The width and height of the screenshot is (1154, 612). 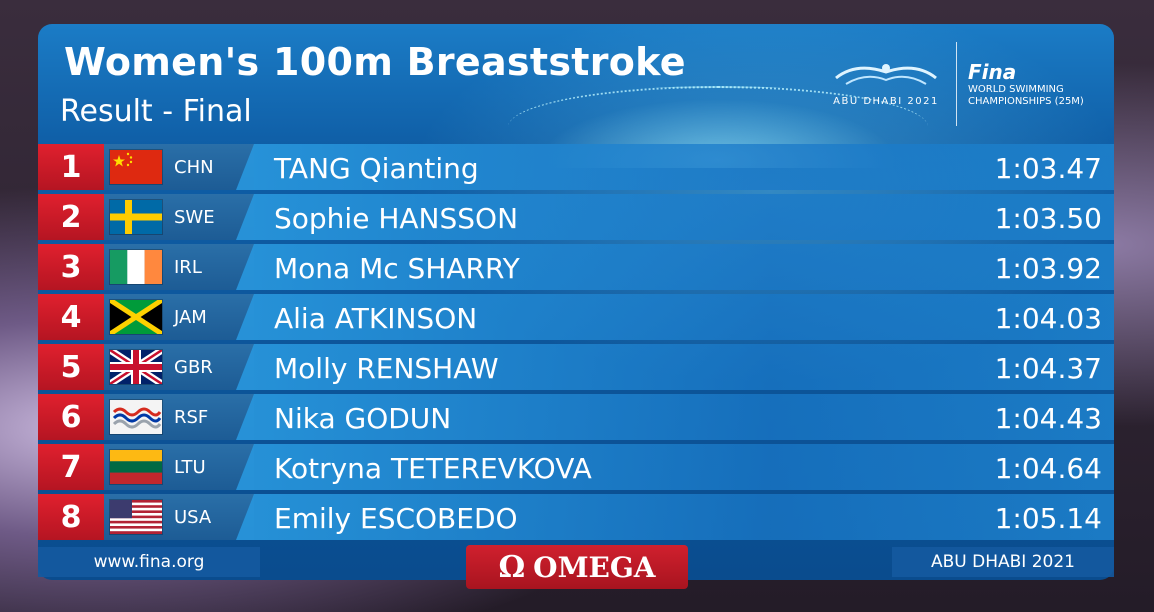 I want to click on athlete-name: Molly RENSHAW, so click(x=386, y=368).